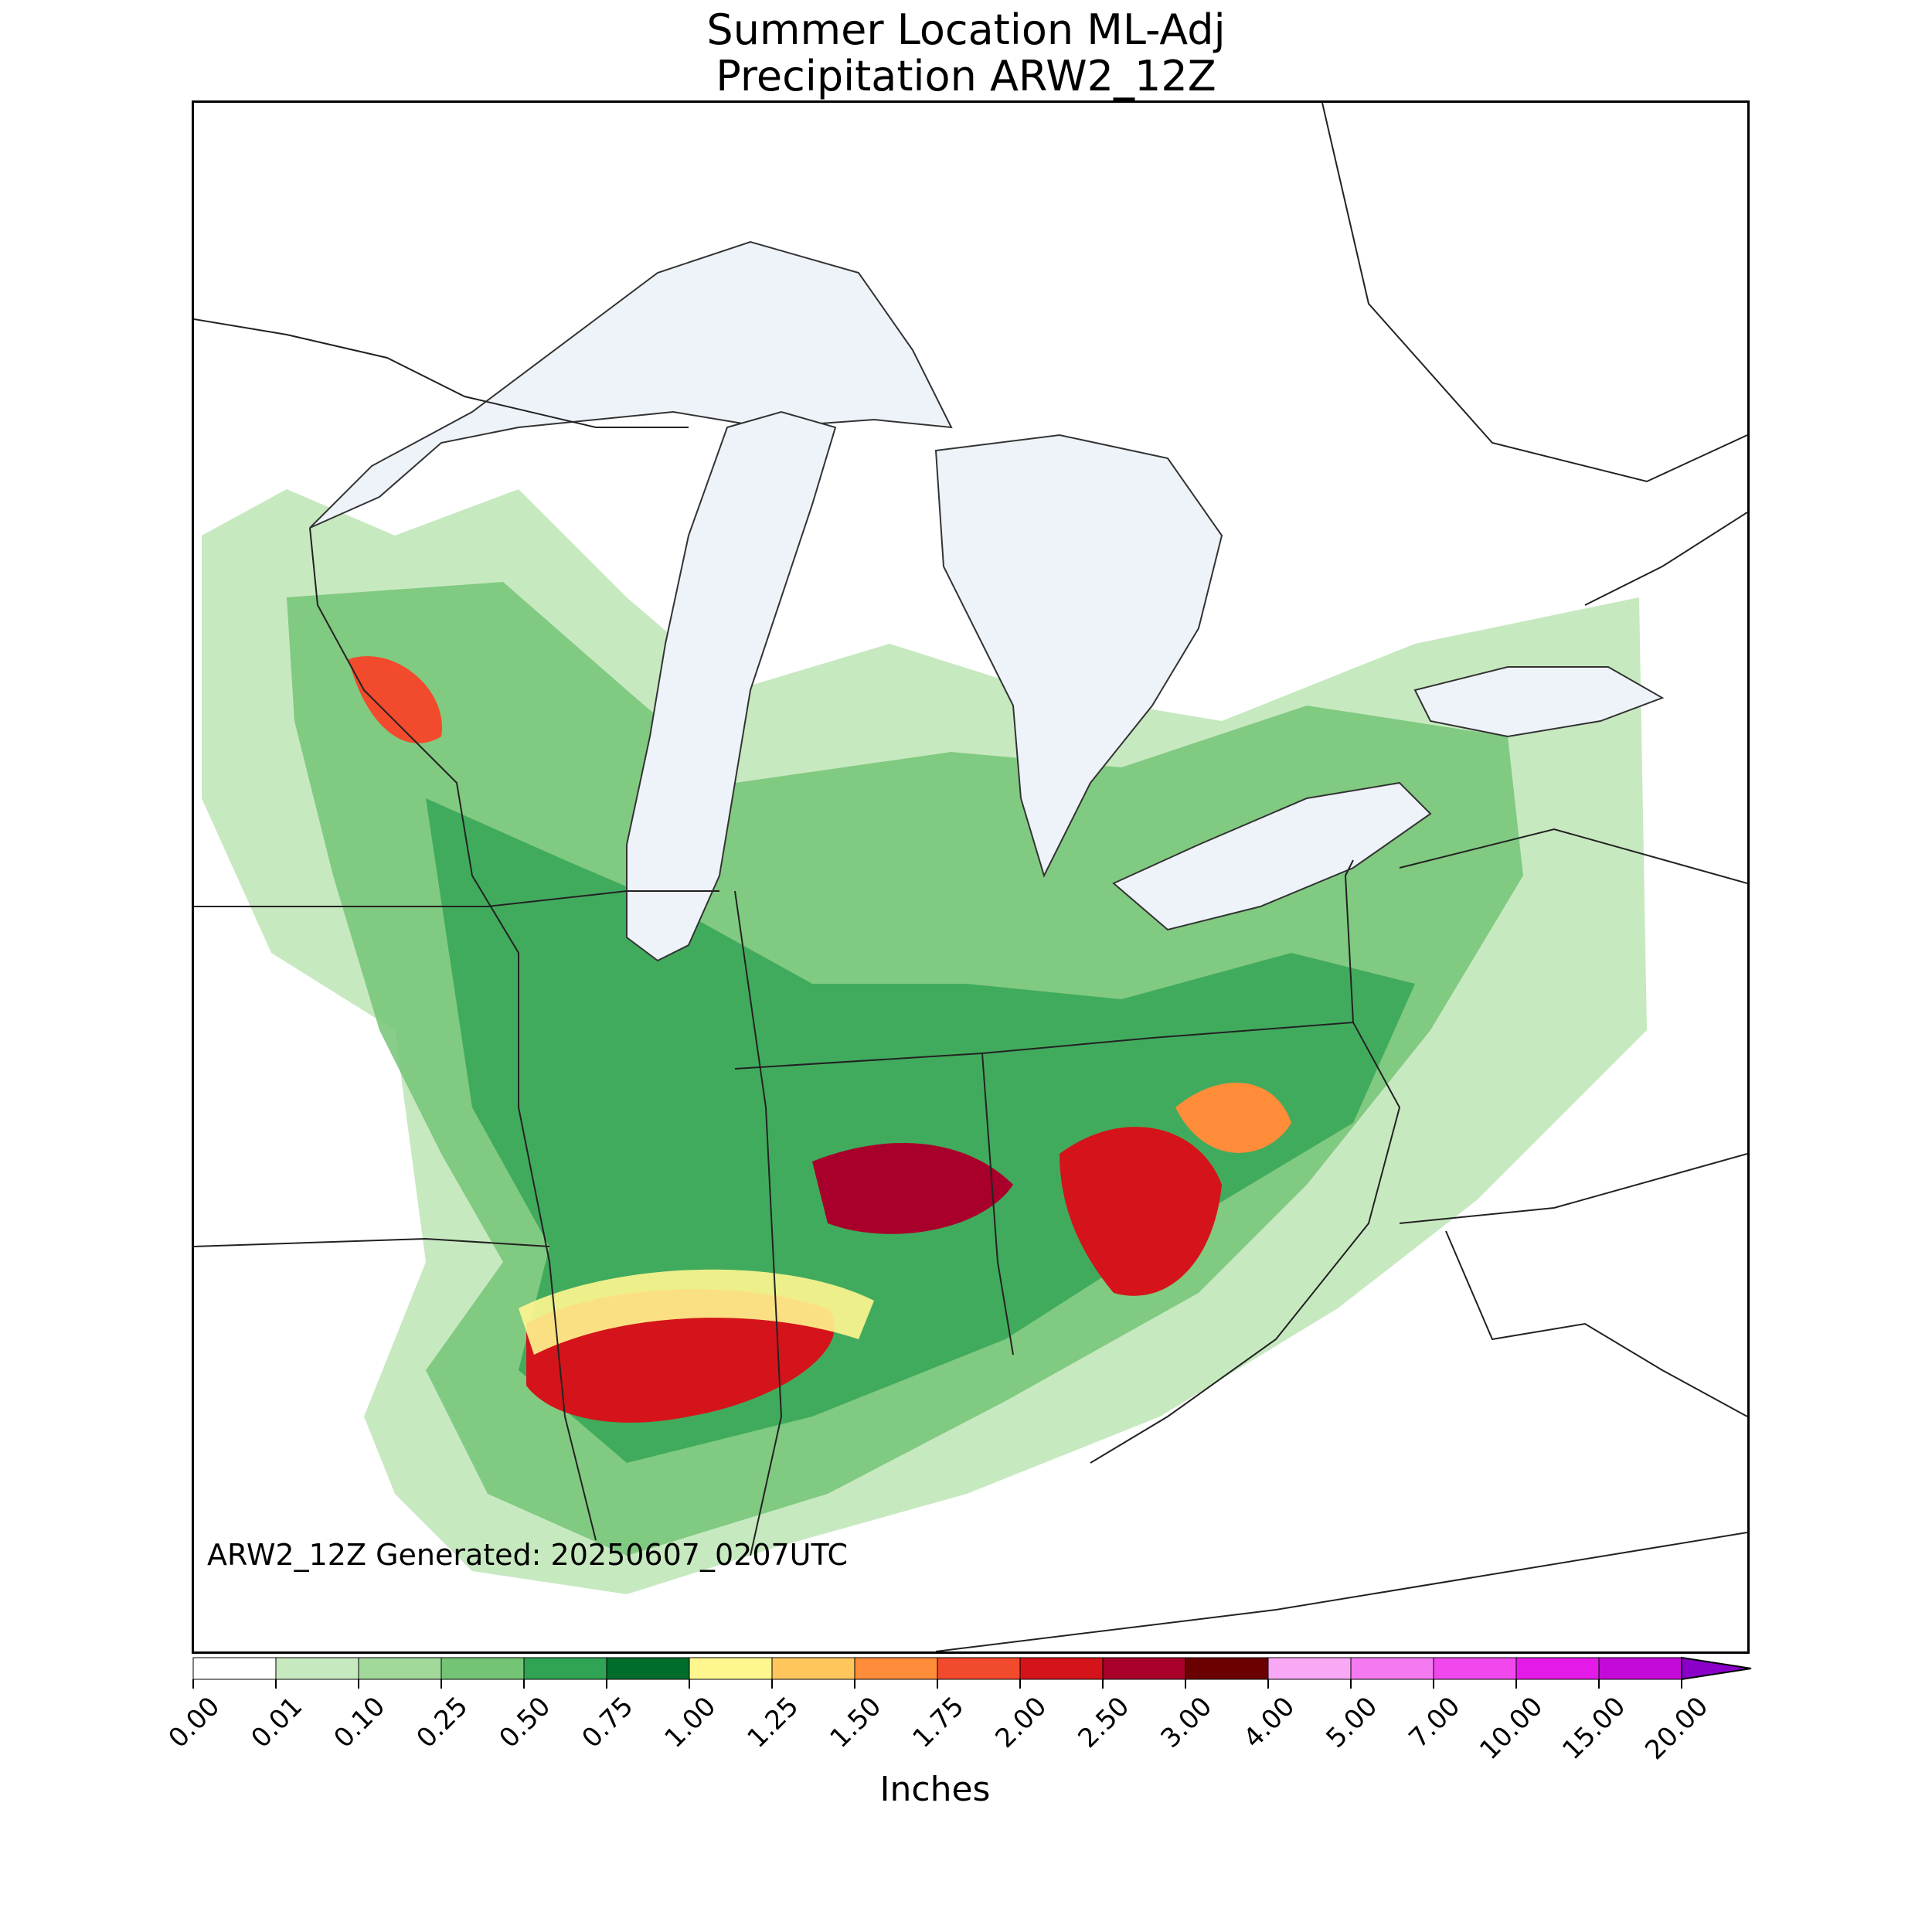 The image size is (1932, 1932). What do you see at coordinates (1021, 1723) in the screenshot?
I see `colorbar-tick-label: 2.00` at bounding box center [1021, 1723].